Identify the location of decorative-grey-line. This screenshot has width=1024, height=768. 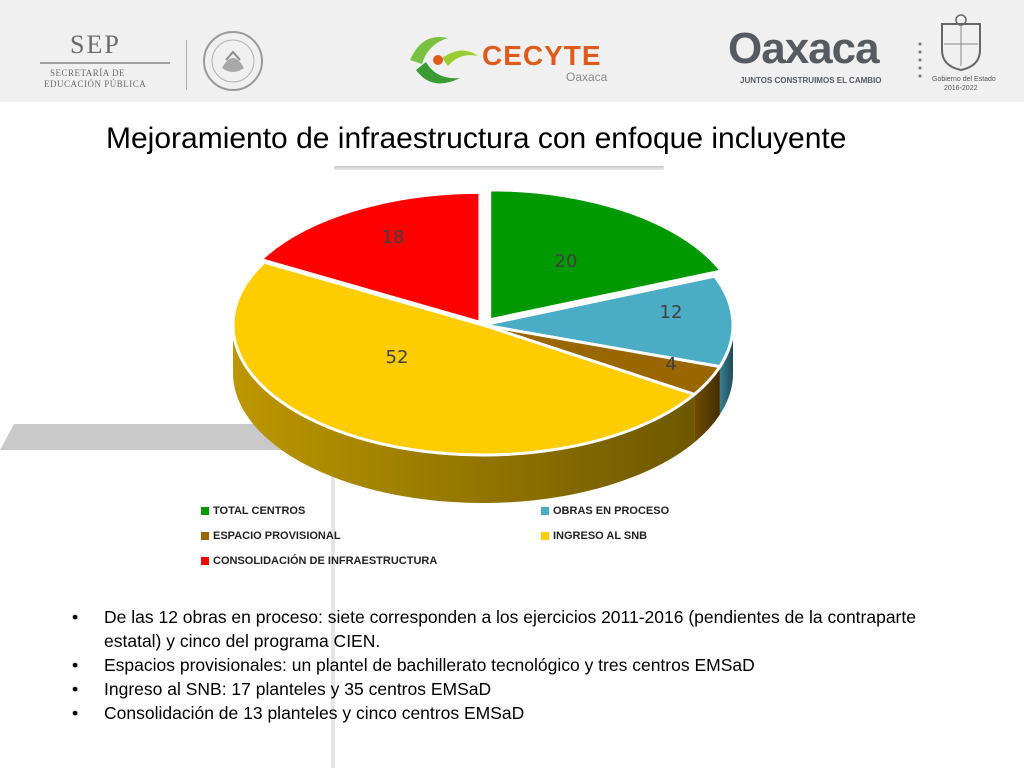
(333, 619).